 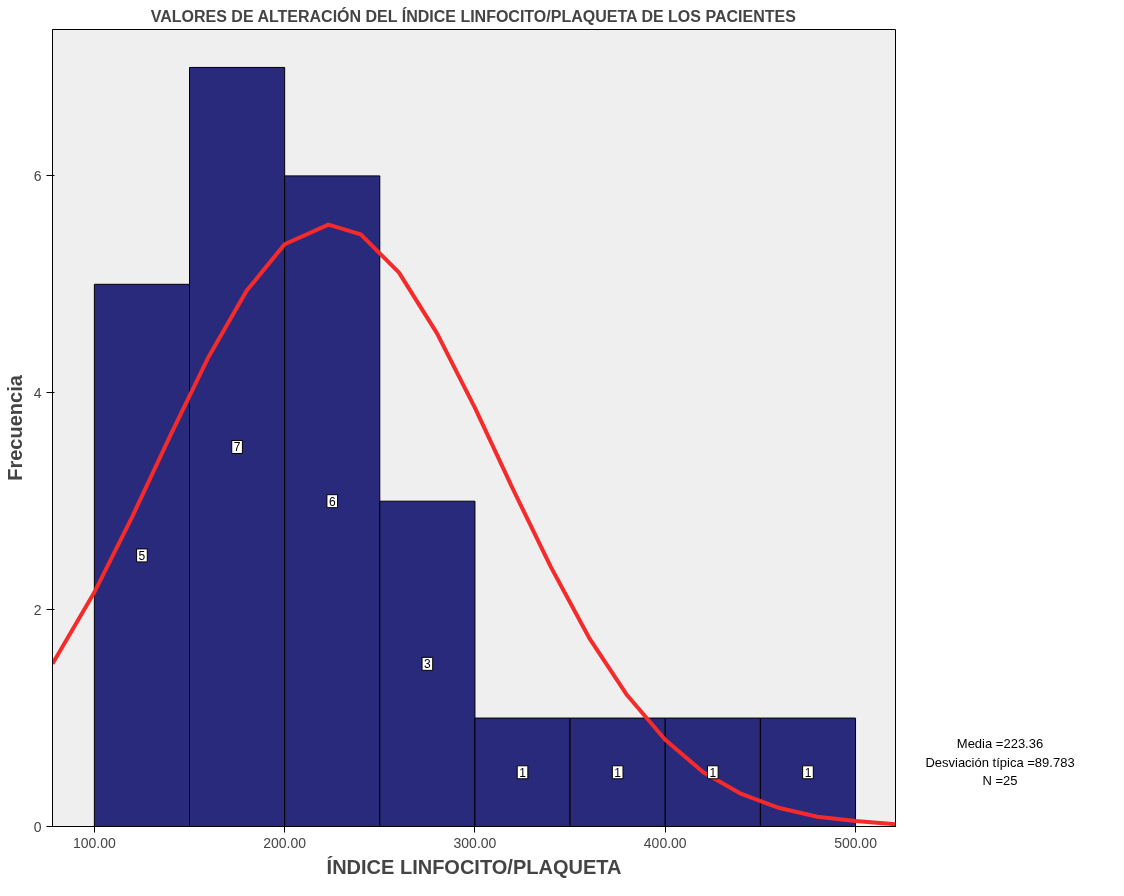 I want to click on y-axis-title: Frecuencia, so click(x=14, y=427).